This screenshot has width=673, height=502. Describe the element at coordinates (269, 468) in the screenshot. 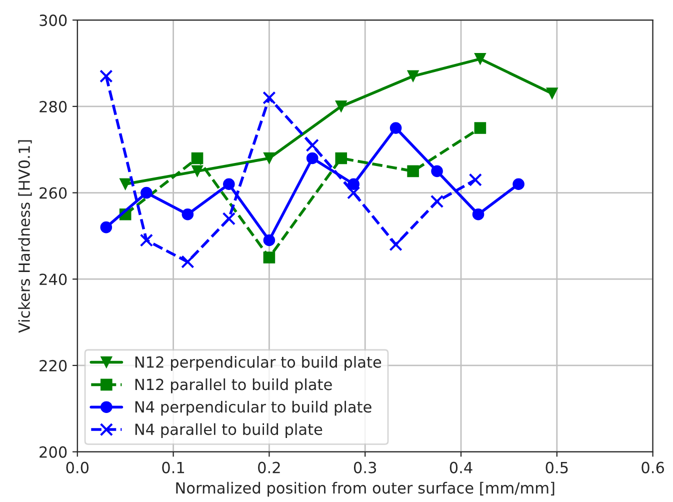

I see `x-tick-label: 0.2` at that location.